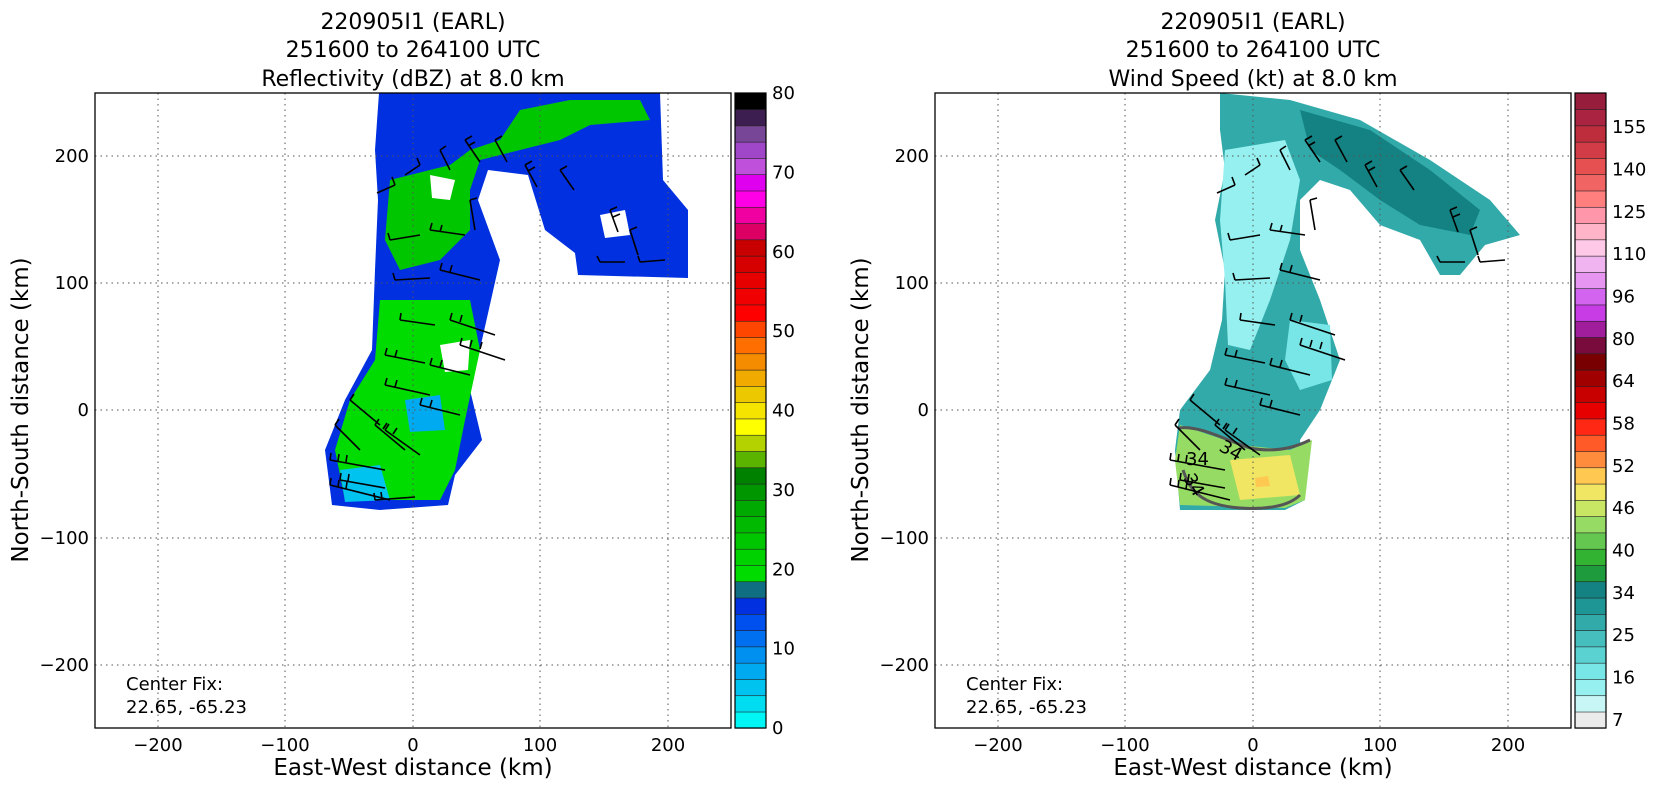 The height and width of the screenshot is (787, 1655). What do you see at coordinates (497, 318) in the screenshot?
I see `left-wind-barbs` at bounding box center [497, 318].